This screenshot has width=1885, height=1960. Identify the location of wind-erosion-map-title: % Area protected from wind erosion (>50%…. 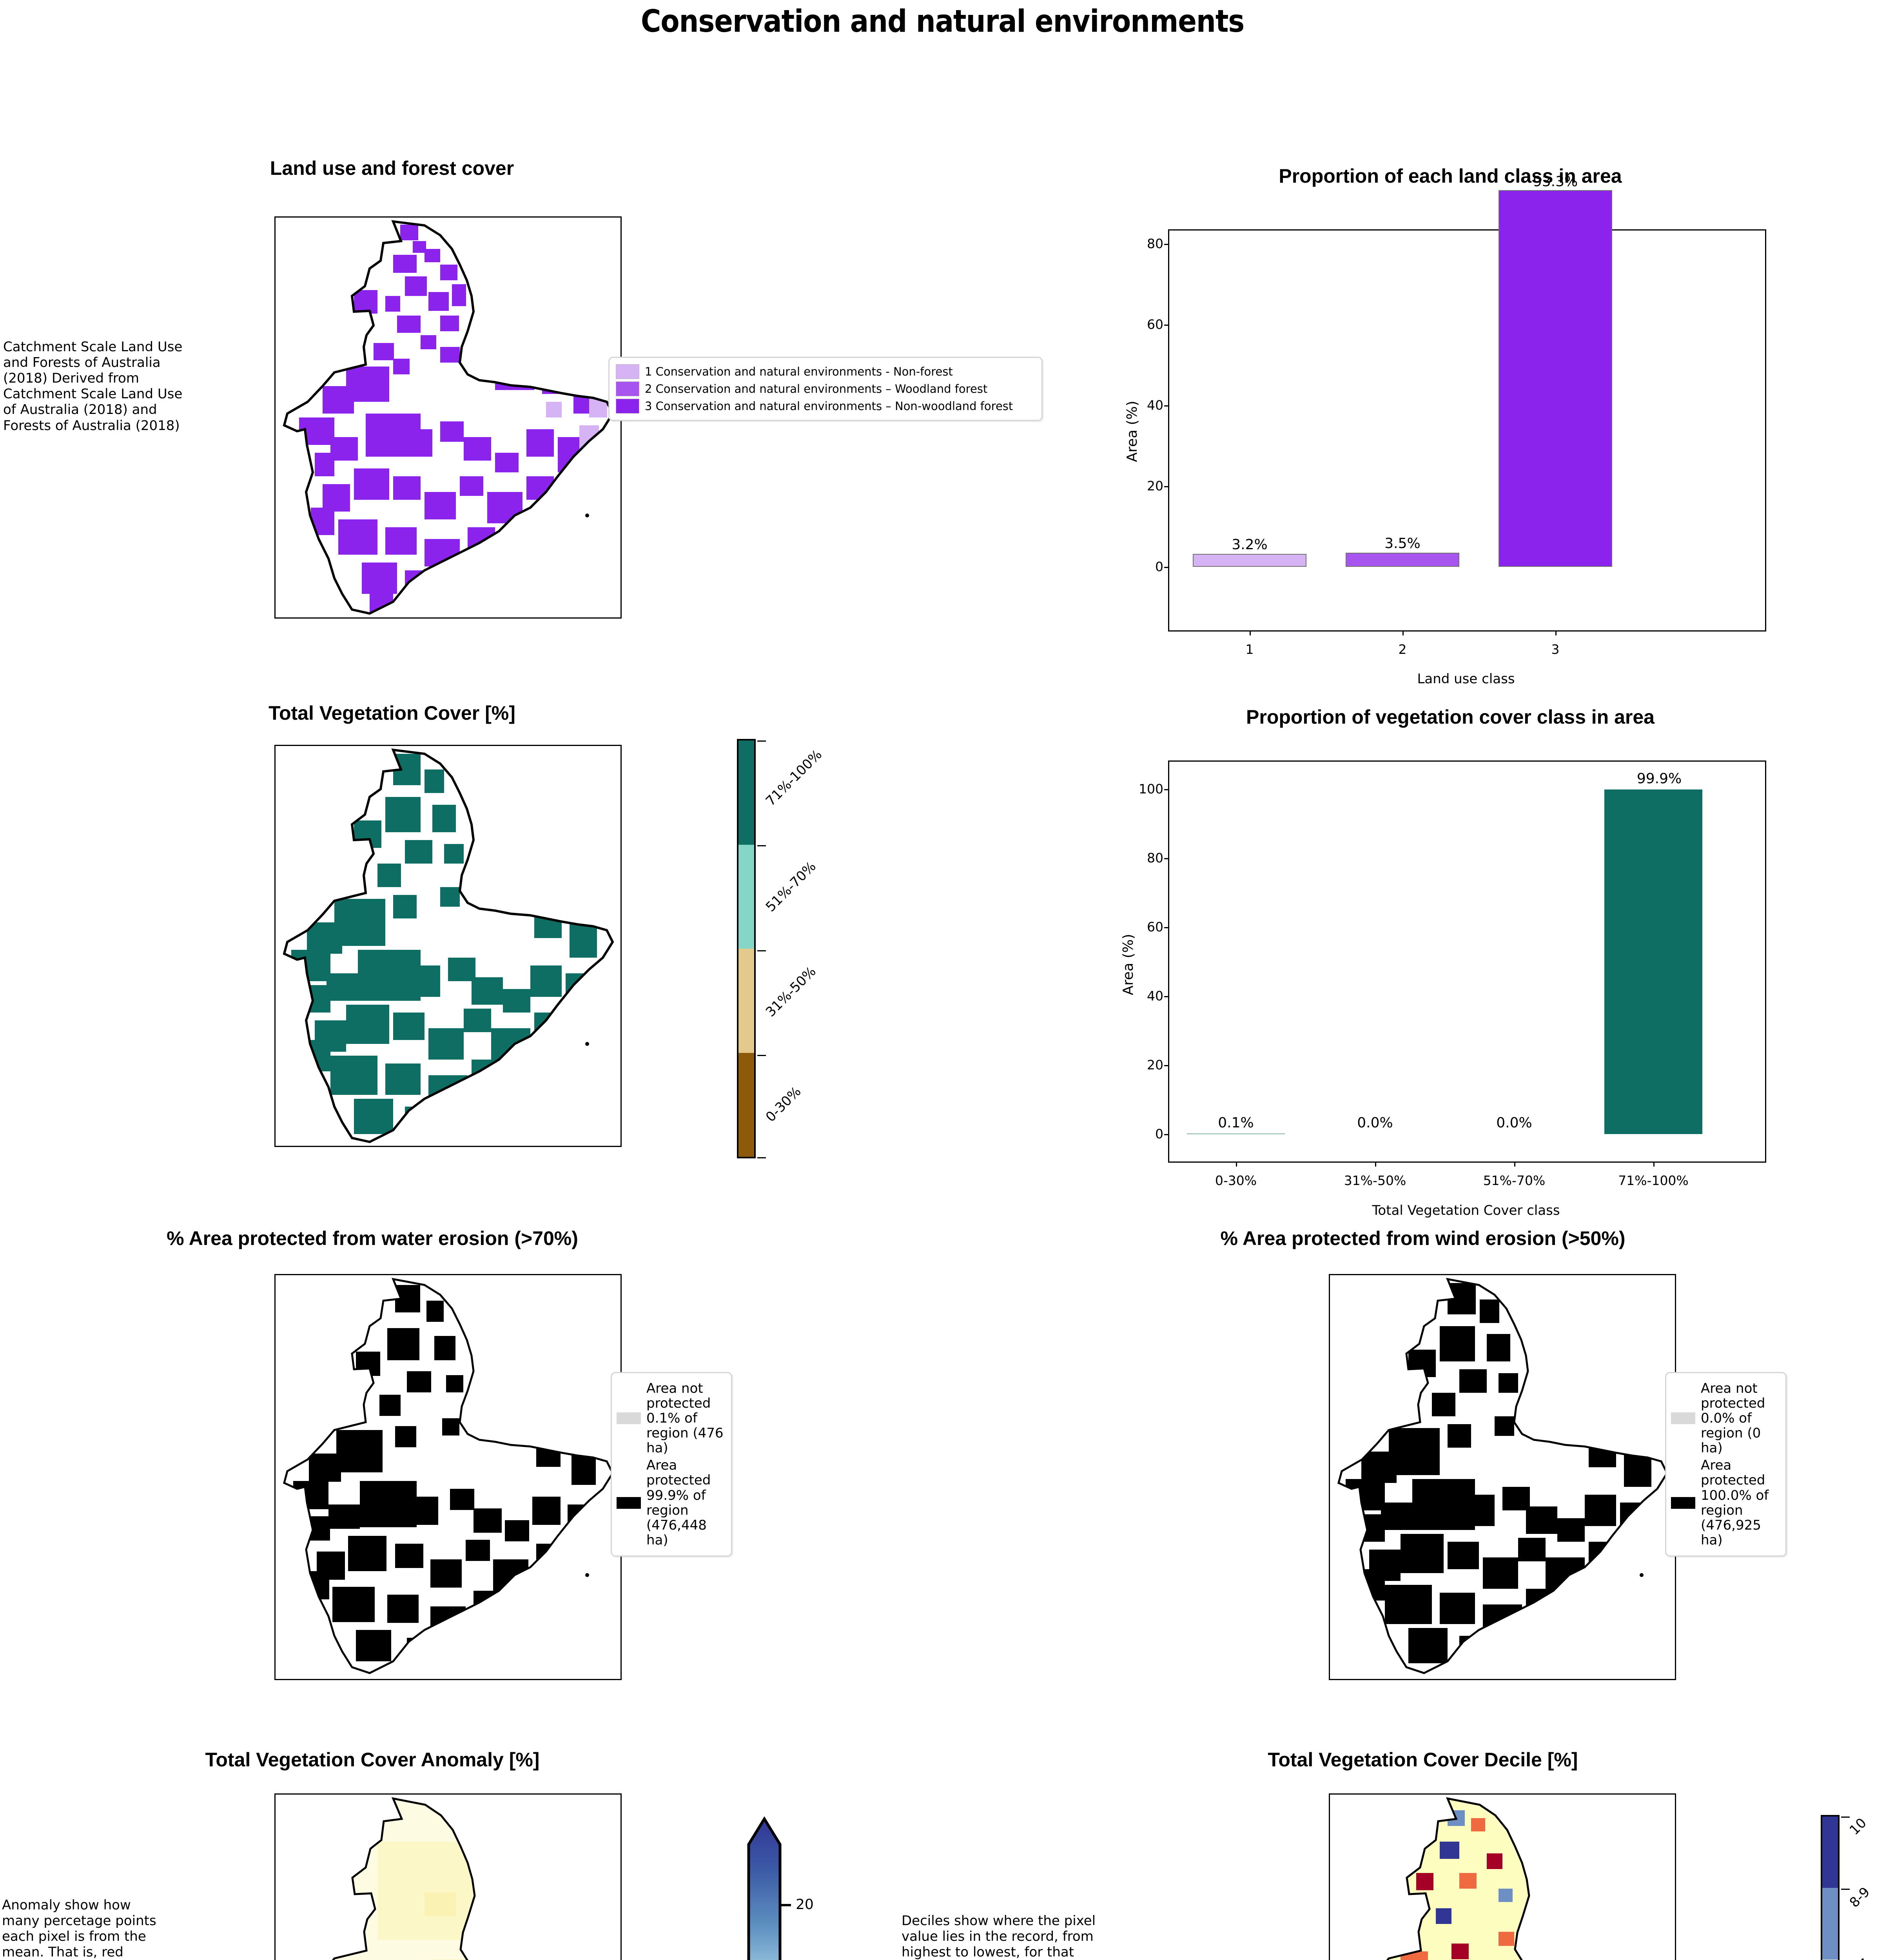
(1423, 1238).